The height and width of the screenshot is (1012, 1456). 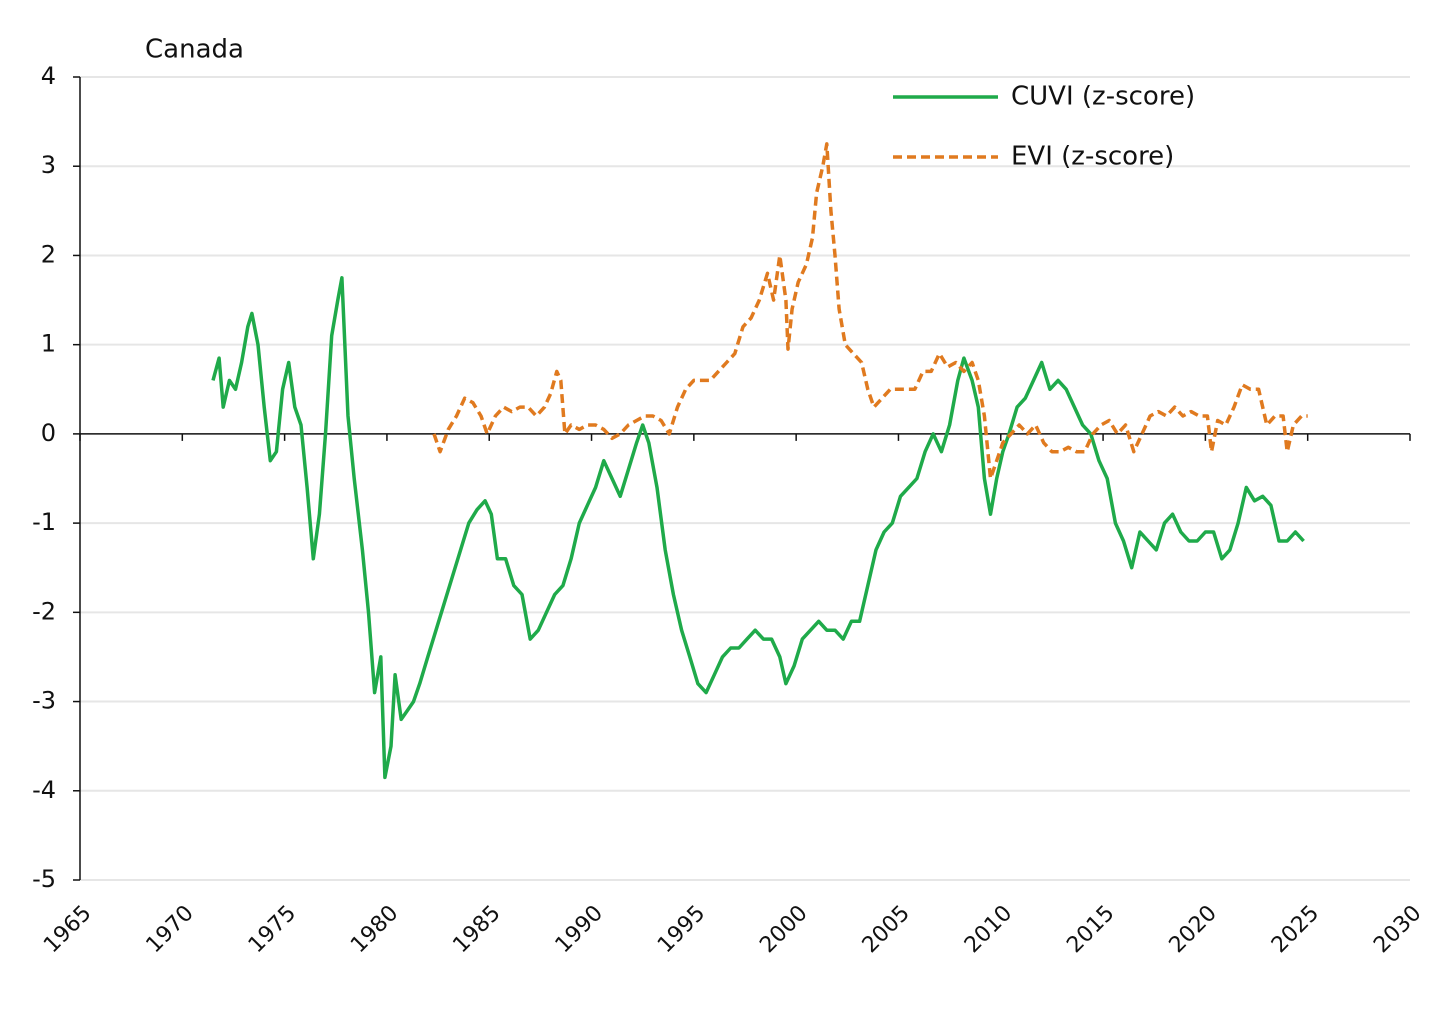 What do you see at coordinates (1103, 97) in the screenshot?
I see `legend-label: CUVI (z-score)` at bounding box center [1103, 97].